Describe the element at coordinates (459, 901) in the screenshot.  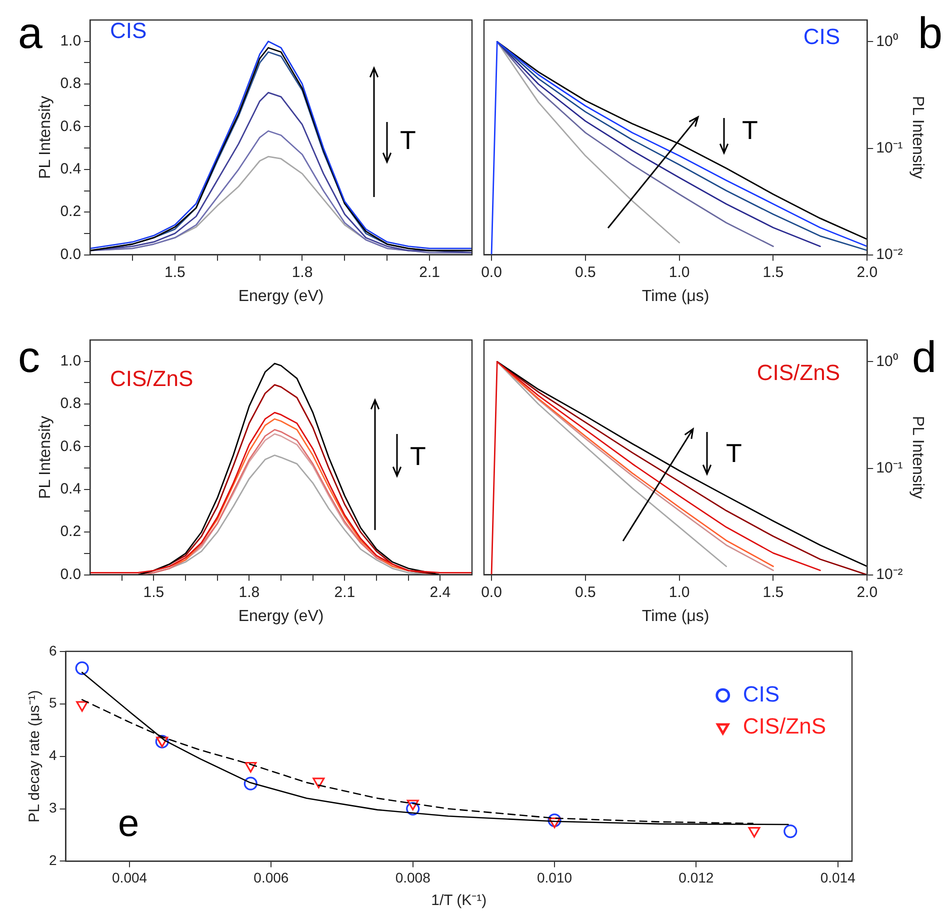
I see `x-axis-title: 1/T (K⁻¹)` at that location.